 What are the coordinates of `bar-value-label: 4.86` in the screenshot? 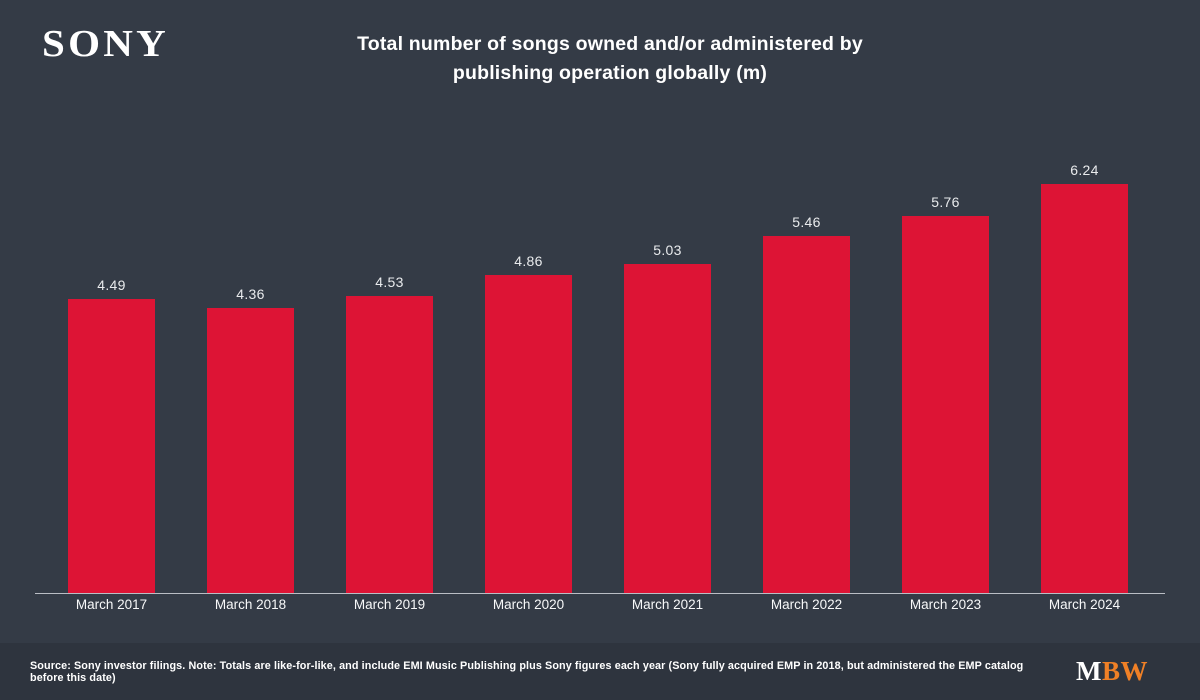 It's located at (528, 261).